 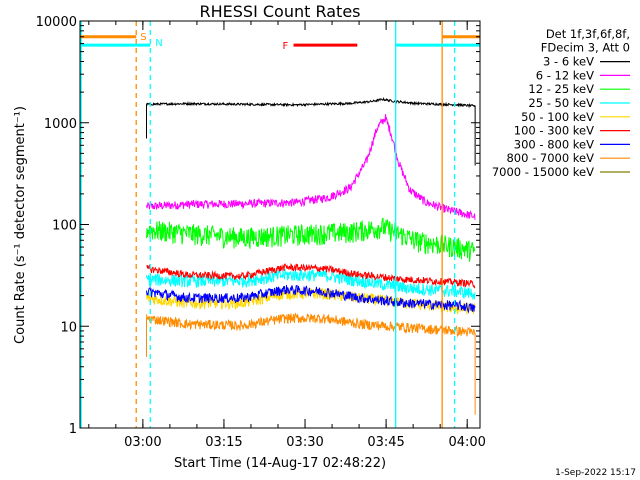 What do you see at coordinates (64, 226) in the screenshot?
I see `y-tick-label: 100` at bounding box center [64, 226].